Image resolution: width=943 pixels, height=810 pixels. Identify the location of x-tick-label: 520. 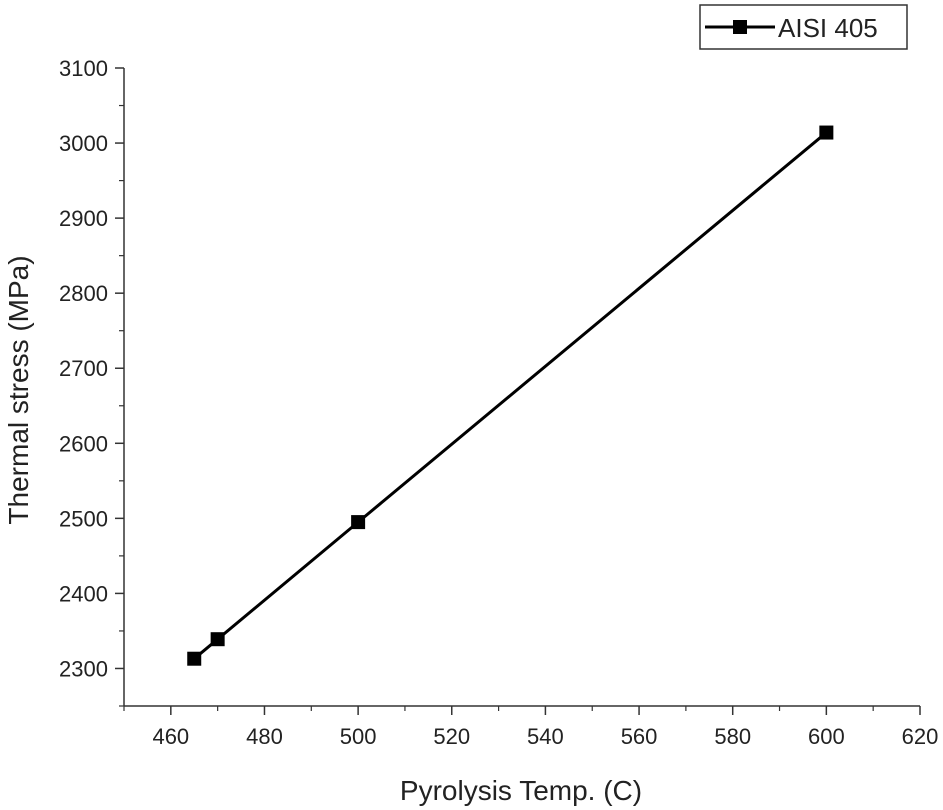
(451, 736).